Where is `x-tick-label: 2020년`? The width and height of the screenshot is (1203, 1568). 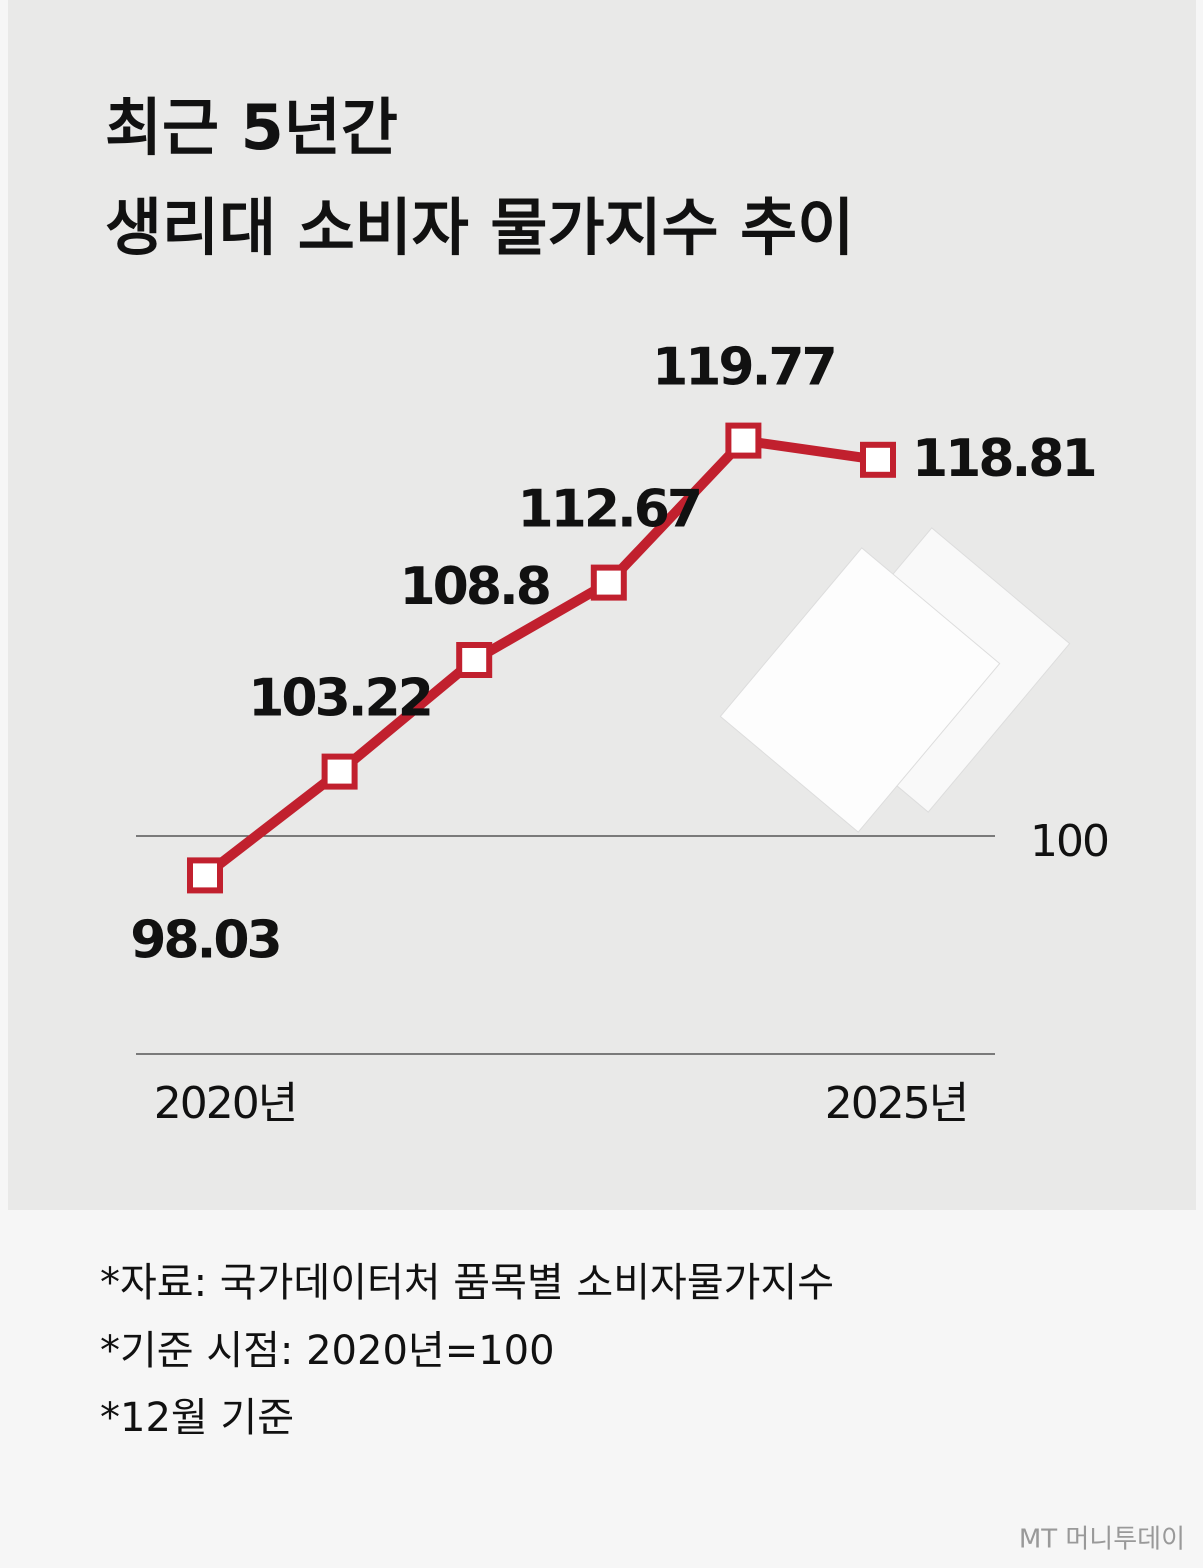 x-tick-label: 2020년 is located at coordinates (225, 1103).